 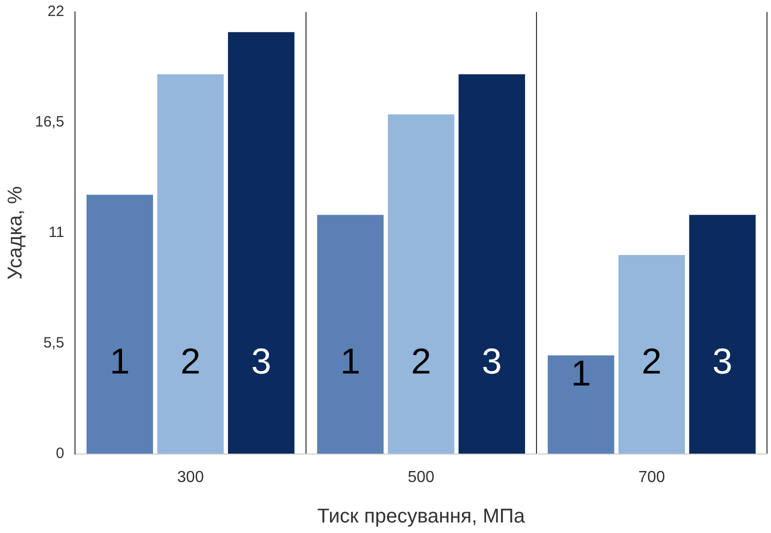 What do you see at coordinates (56, 233) in the screenshot?
I see `y-tick-label: 11` at bounding box center [56, 233].